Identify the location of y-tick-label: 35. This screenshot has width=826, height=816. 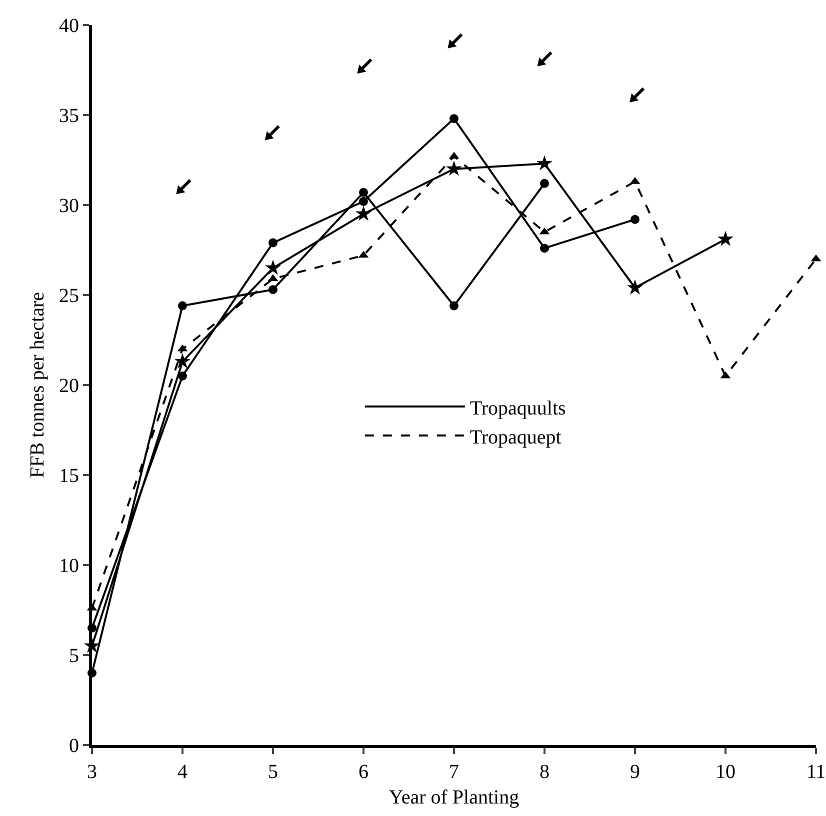
(69, 116).